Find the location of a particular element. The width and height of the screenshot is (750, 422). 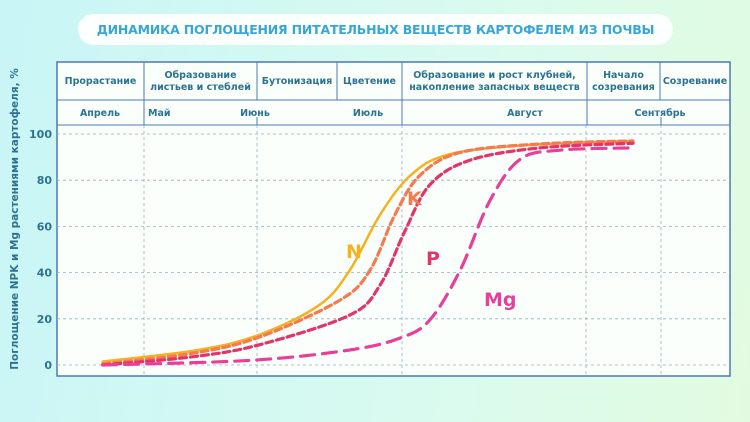

phase-label: Цветение is located at coordinates (369, 81).